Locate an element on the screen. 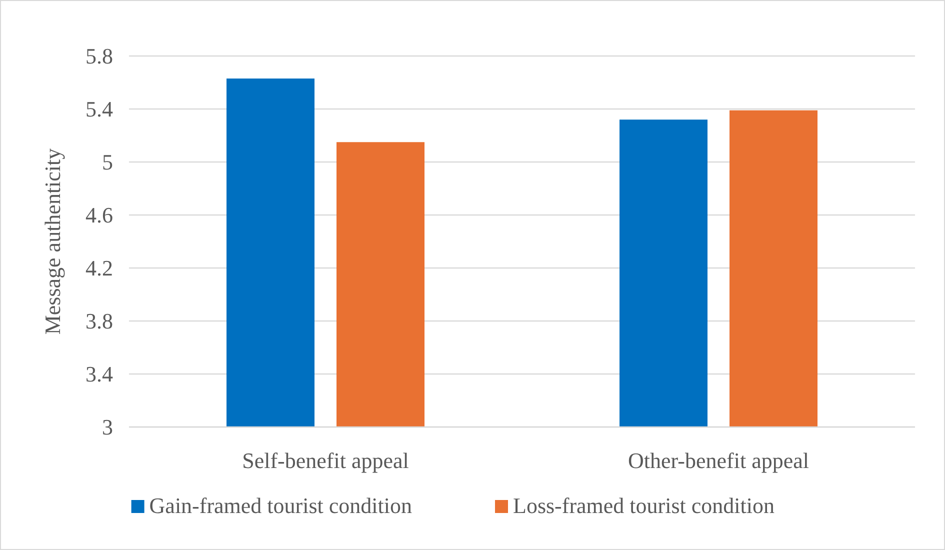  y-tick-label: 4.2 is located at coordinates (99, 268).